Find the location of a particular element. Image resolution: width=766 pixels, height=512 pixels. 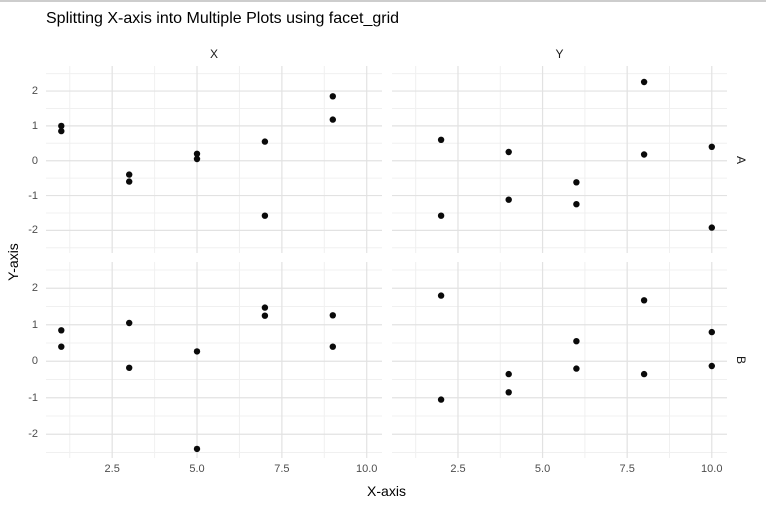

window-top-edge is located at coordinates (383, 1).